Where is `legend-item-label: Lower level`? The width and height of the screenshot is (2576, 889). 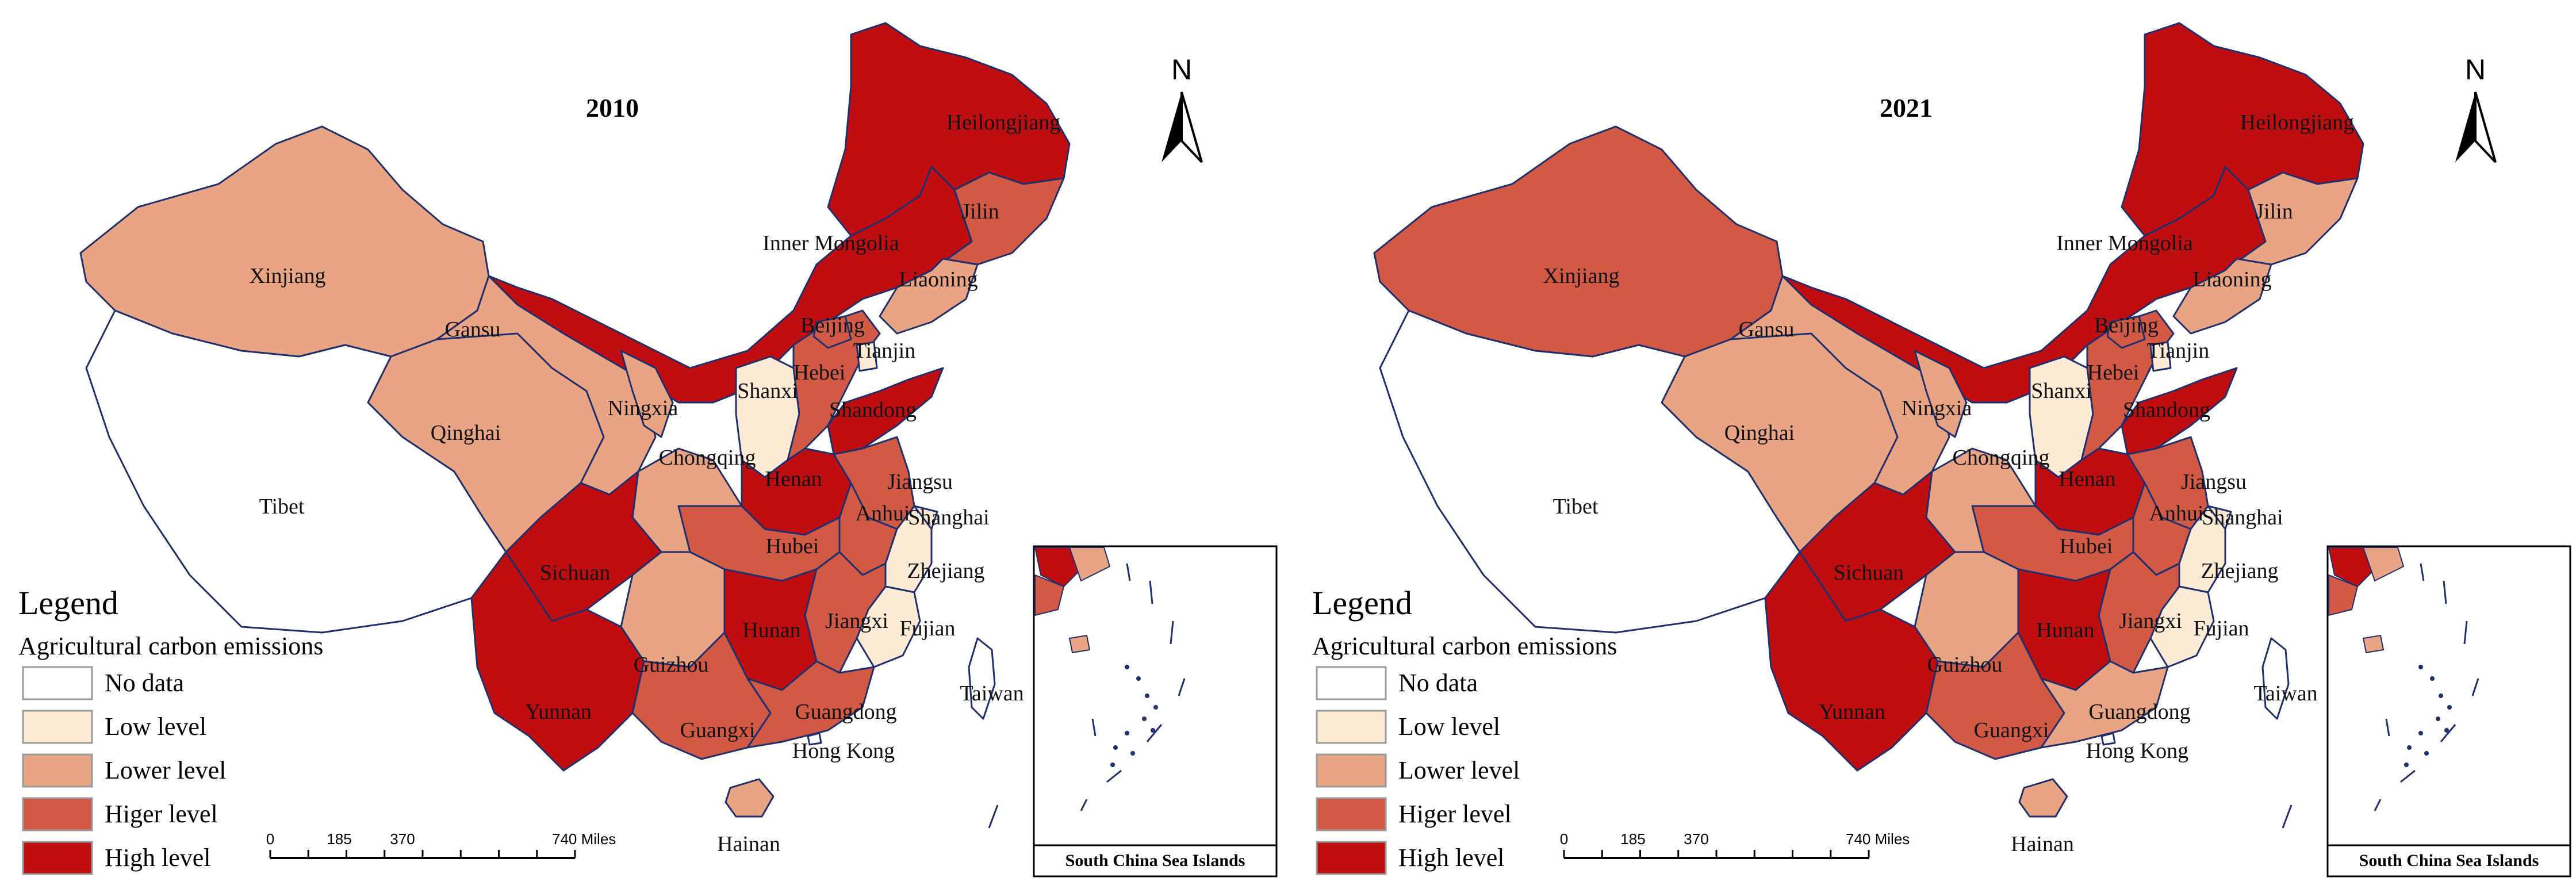 legend-item-label: Lower level is located at coordinates (165, 770).